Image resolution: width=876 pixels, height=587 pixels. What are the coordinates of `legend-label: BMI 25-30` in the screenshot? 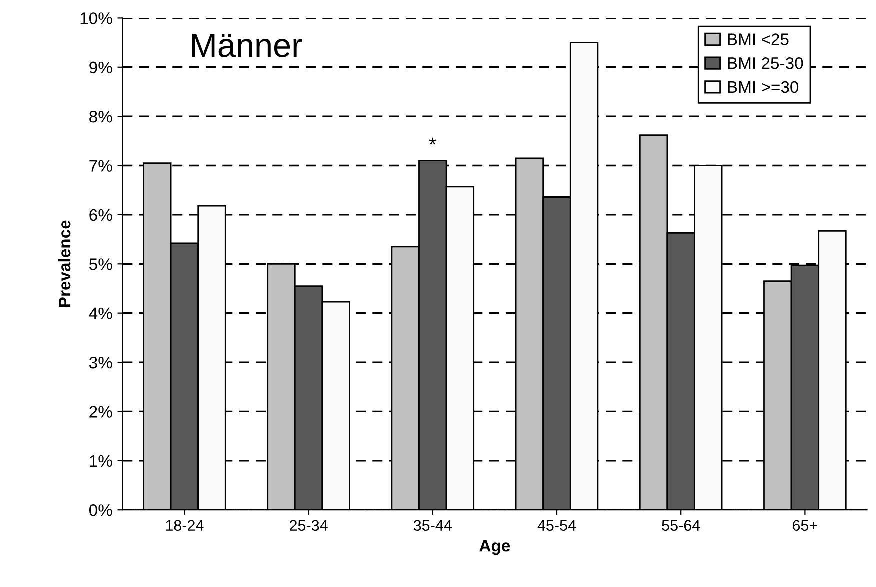 It's located at (766, 64).